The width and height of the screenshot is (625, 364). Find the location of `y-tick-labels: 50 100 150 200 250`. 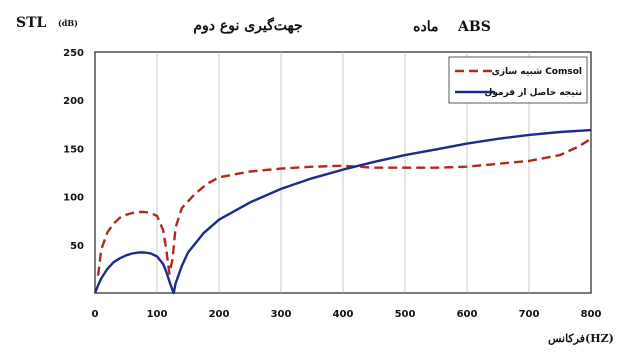

y-tick-labels: 50 100 150 200 250 is located at coordinates (73, 150).